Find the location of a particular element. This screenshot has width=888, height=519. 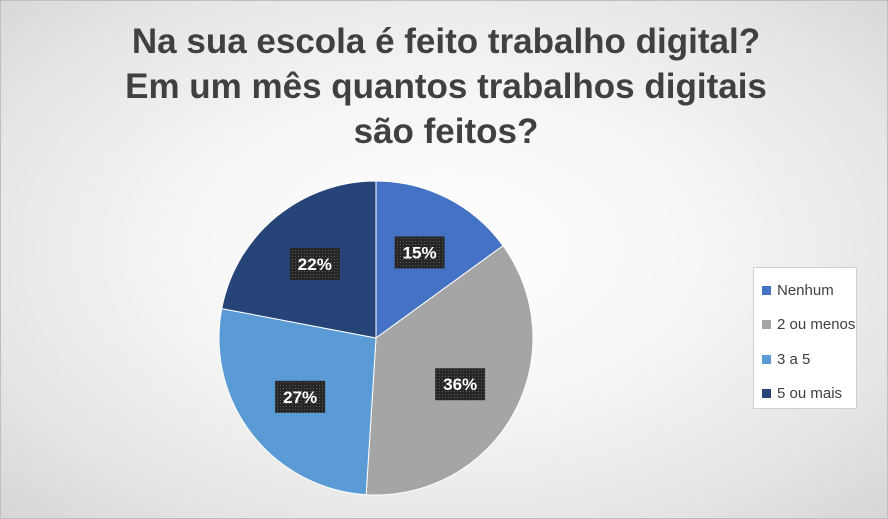

data-label-text: 15% is located at coordinates (420, 252).